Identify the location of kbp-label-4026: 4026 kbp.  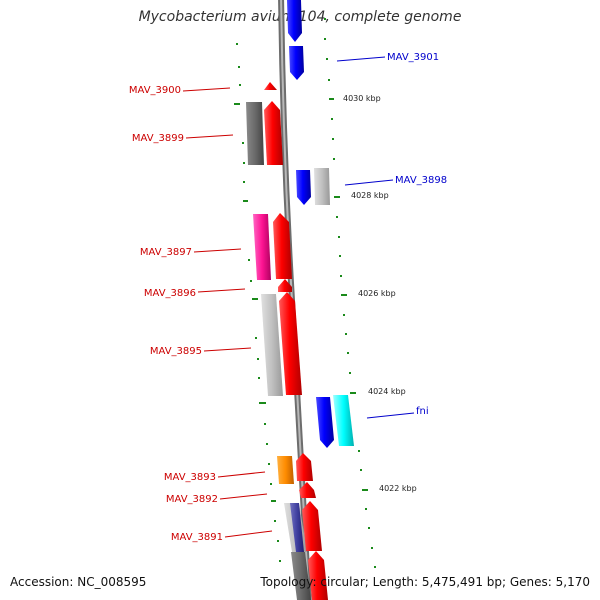
(377, 293).